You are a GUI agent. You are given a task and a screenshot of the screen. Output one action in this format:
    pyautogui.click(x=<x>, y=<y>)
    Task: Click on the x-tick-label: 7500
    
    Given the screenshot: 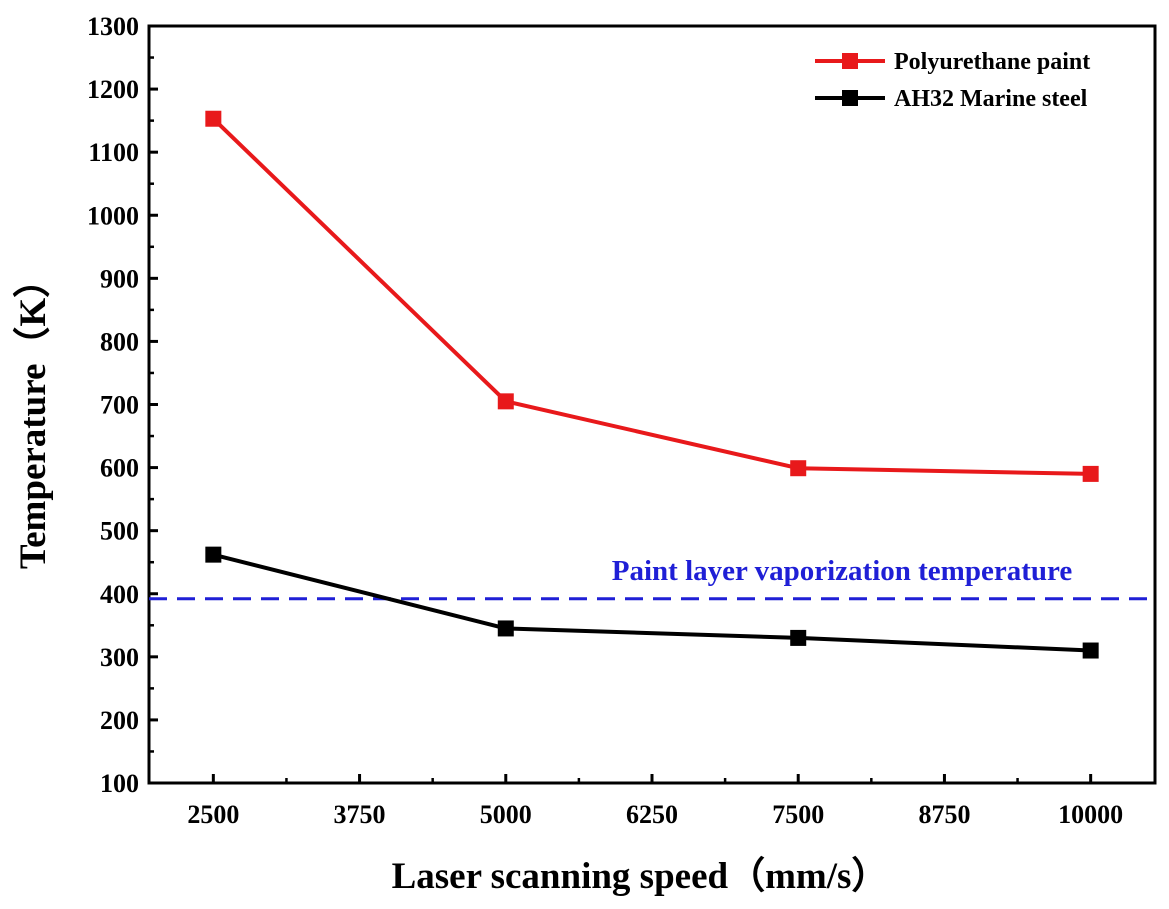 What is the action you would take?
    pyautogui.click(x=798, y=814)
    